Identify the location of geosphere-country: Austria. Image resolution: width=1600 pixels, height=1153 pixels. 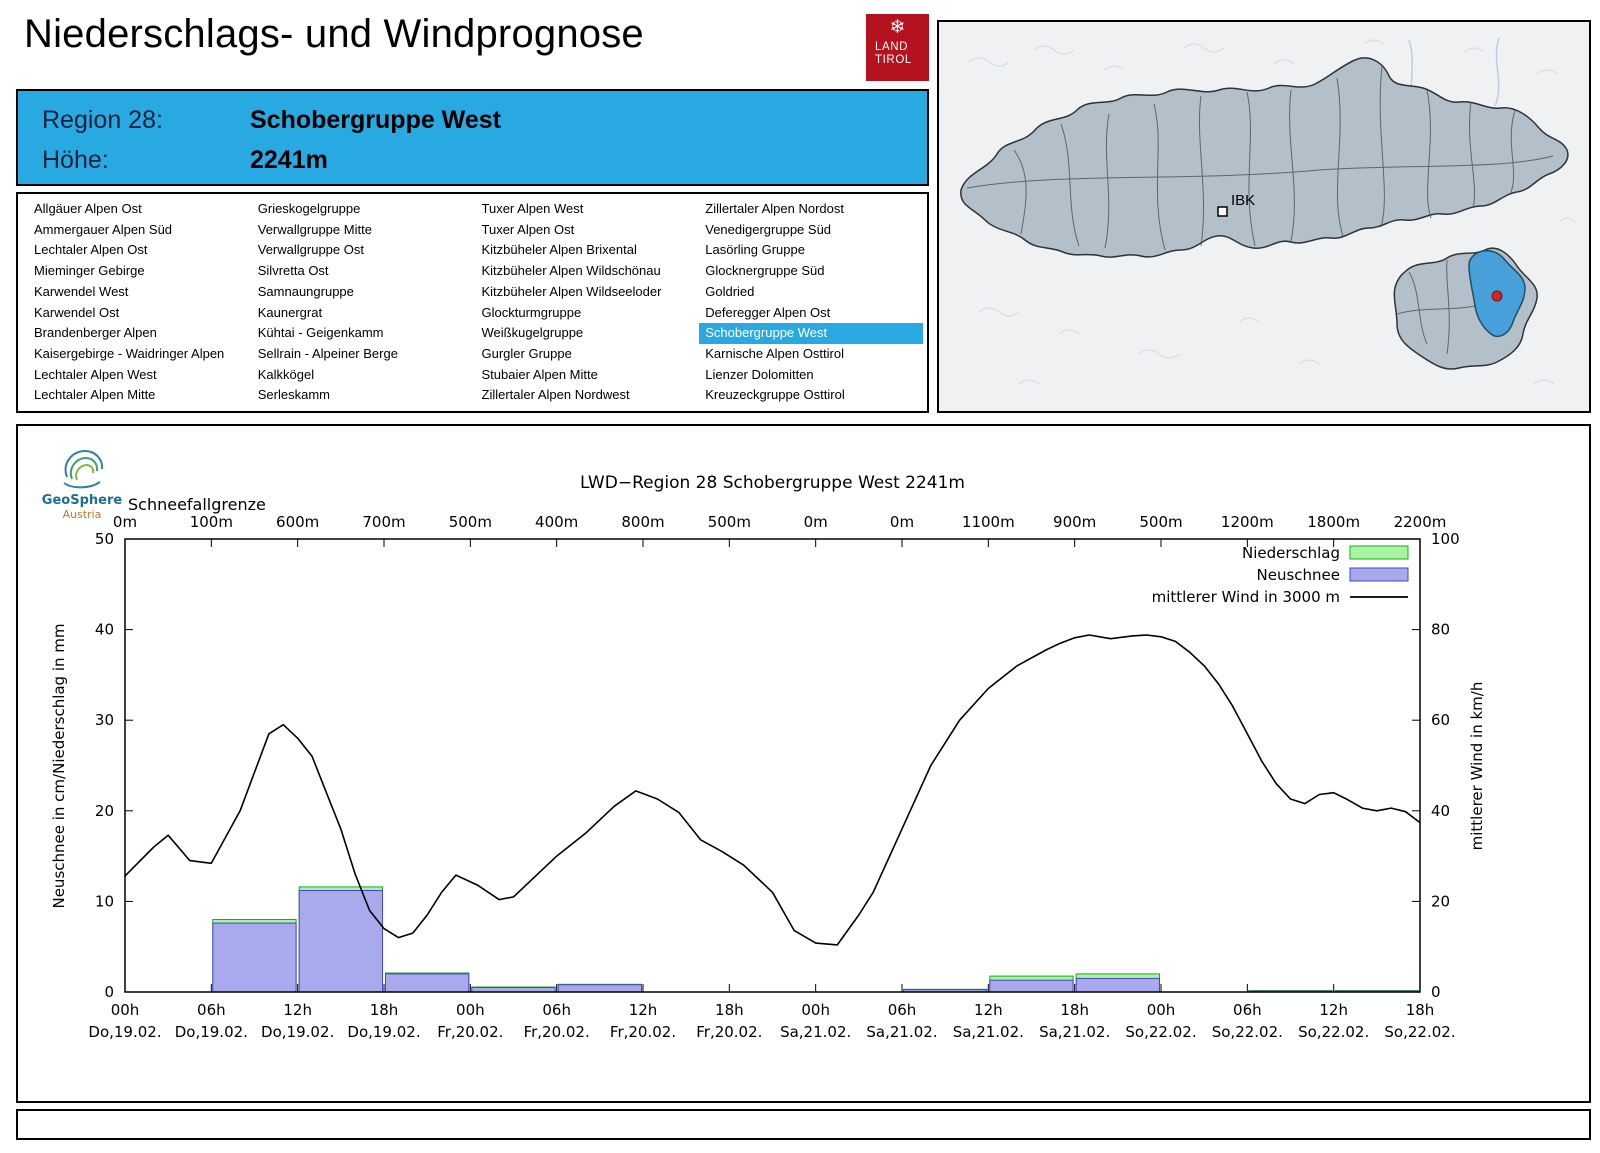
(82, 514).